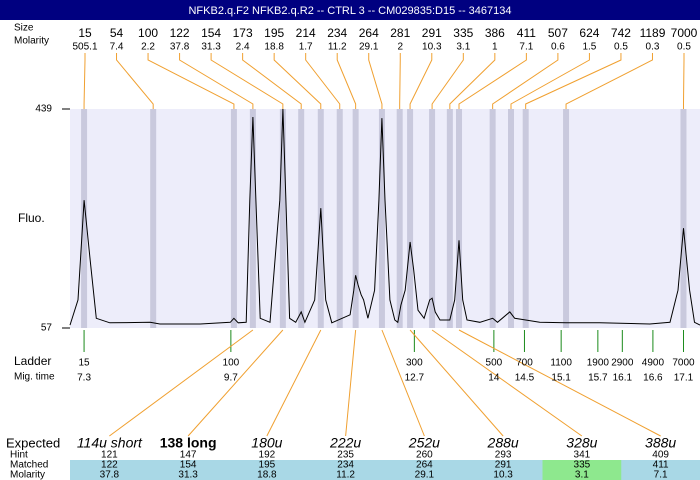 This screenshot has height=480, width=700. What do you see at coordinates (463, 47) in the screenshot?
I see `peak-molarity: 3.1` at bounding box center [463, 47].